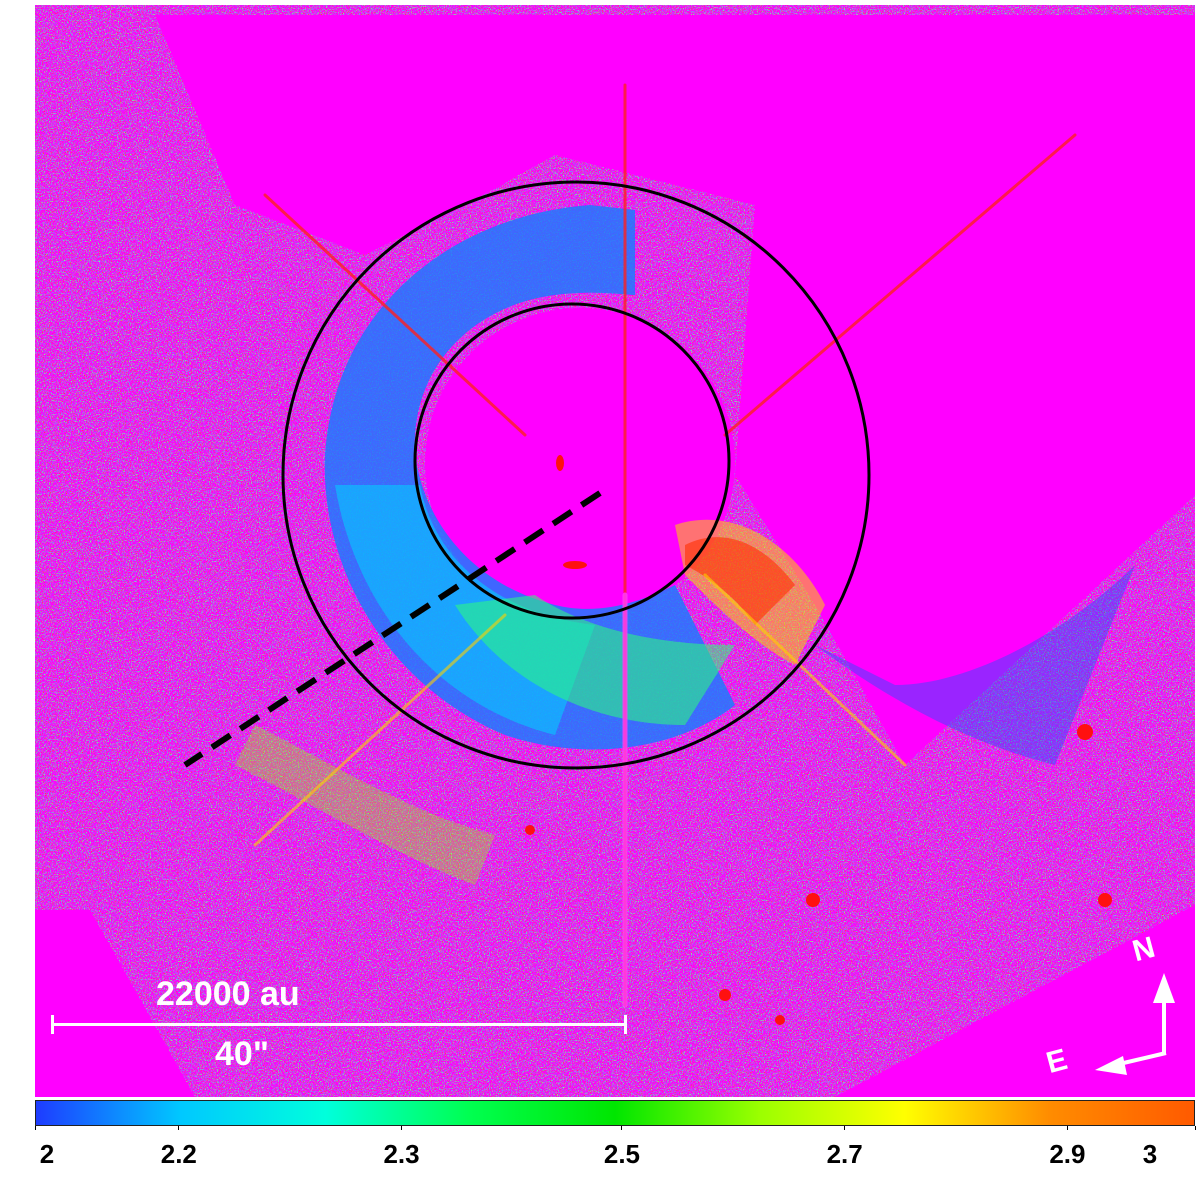  What do you see at coordinates (228, 994) in the screenshot?
I see `scale-physical-label: 22000 au` at bounding box center [228, 994].